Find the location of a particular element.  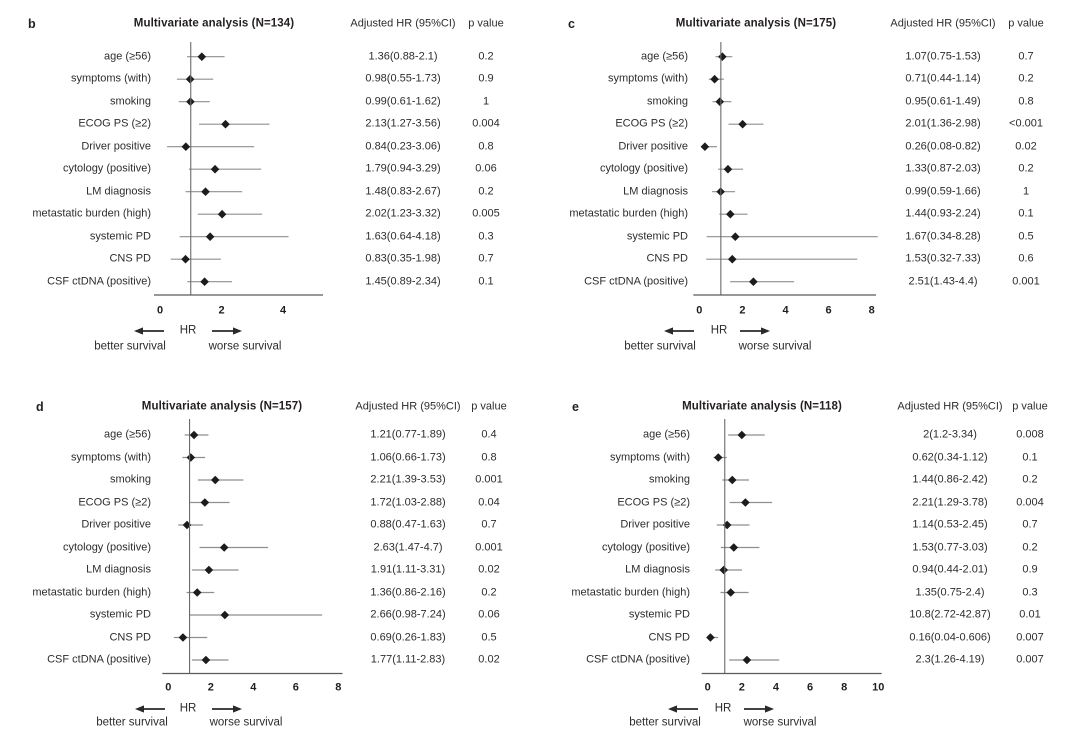

x-tick-label: 6 is located at coordinates (295, 687).